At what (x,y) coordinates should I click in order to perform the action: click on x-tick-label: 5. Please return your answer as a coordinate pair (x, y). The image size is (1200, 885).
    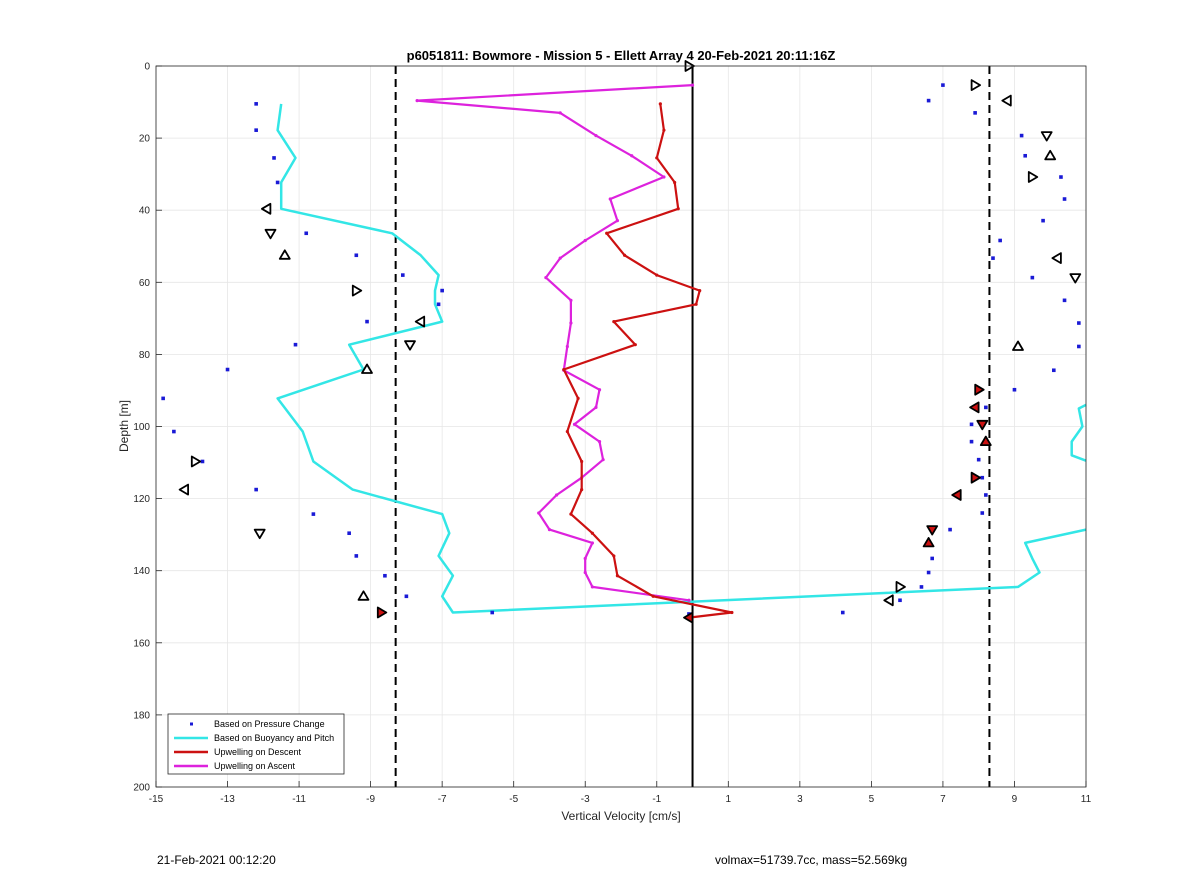
    Looking at the image, I should click on (872, 799).